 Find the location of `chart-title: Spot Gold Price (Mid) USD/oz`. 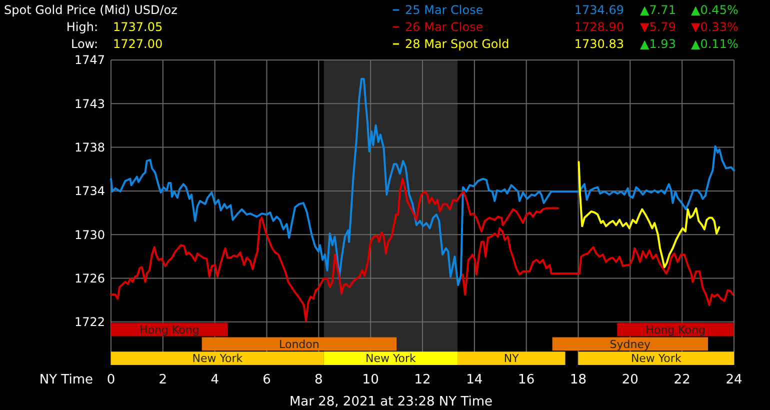

chart-title: Spot Gold Price (Mid) USD/oz is located at coordinates (91, 10).